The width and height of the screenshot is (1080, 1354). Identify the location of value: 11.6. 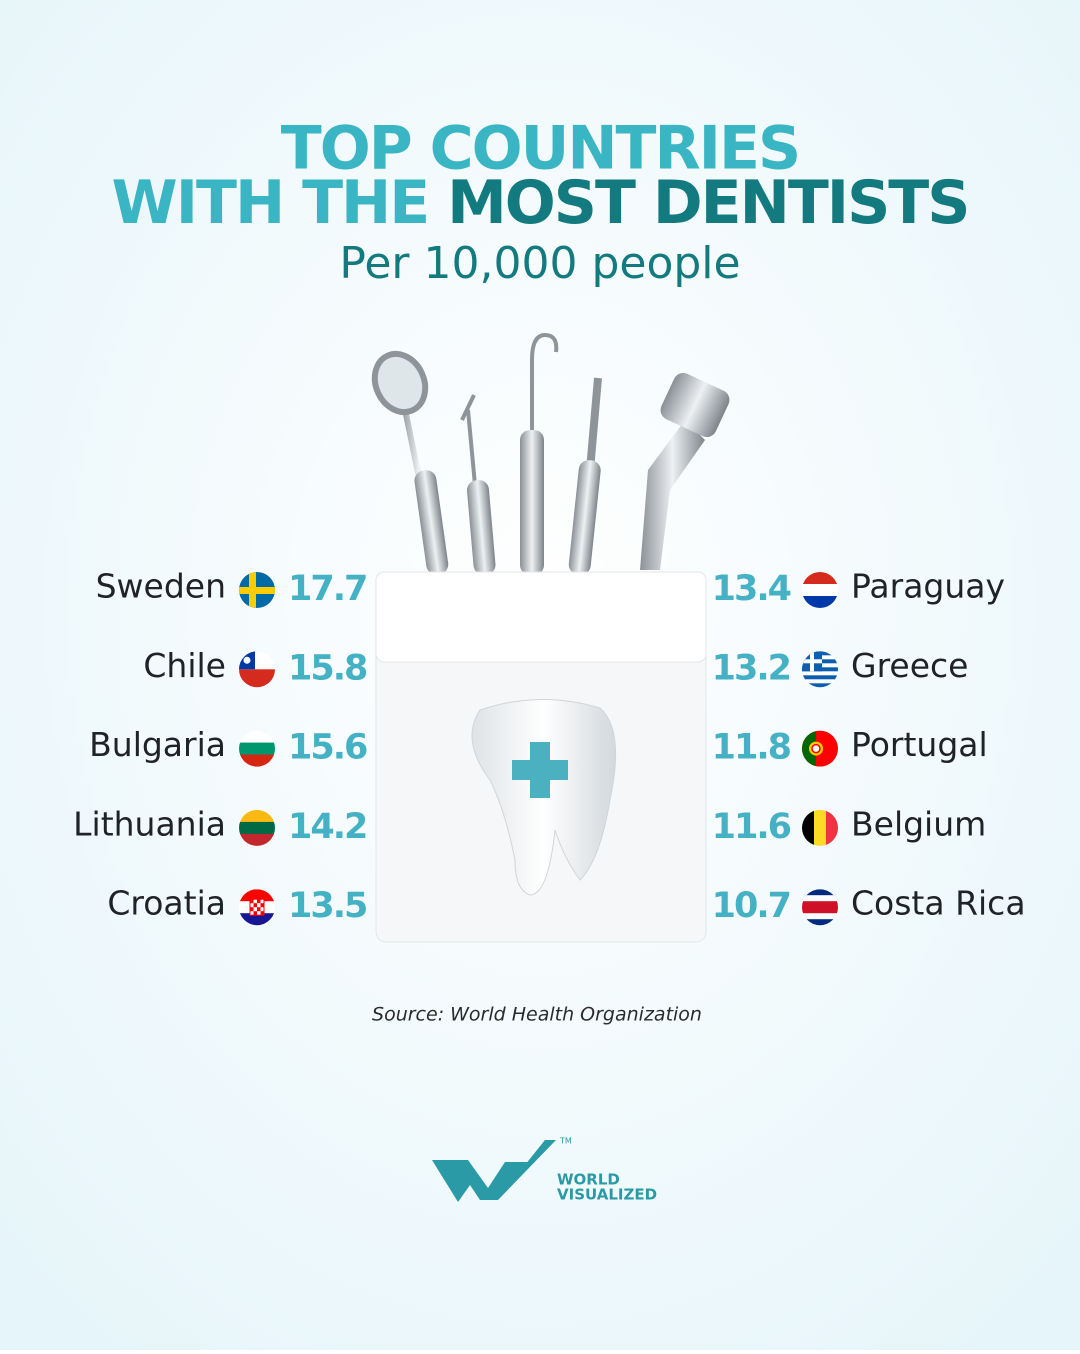
(751, 827).